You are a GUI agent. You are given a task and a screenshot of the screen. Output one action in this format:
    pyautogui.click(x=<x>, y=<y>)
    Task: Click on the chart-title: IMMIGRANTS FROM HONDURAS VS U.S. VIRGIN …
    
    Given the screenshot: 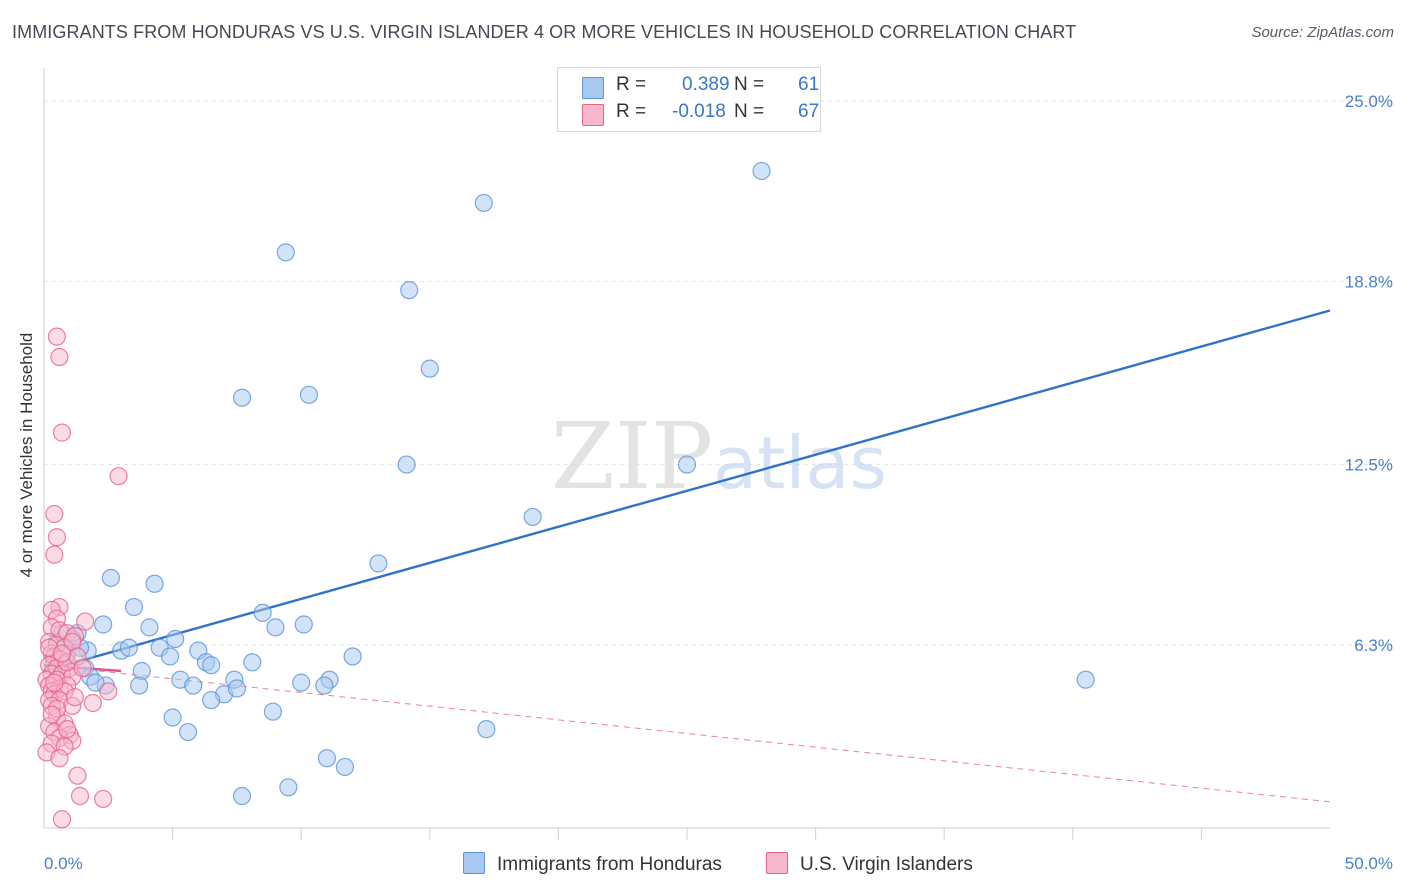 What is the action you would take?
    pyautogui.click(x=544, y=32)
    